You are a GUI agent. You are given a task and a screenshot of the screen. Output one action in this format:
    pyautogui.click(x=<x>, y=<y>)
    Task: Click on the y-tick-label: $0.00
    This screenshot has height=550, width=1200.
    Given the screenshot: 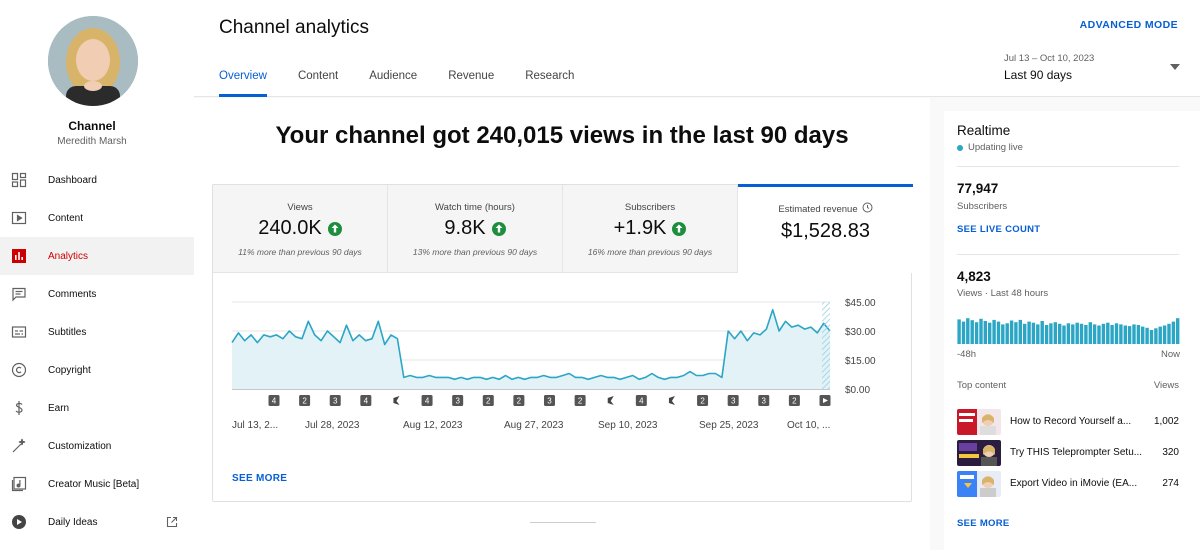 What is the action you would take?
    pyautogui.click(x=857, y=390)
    